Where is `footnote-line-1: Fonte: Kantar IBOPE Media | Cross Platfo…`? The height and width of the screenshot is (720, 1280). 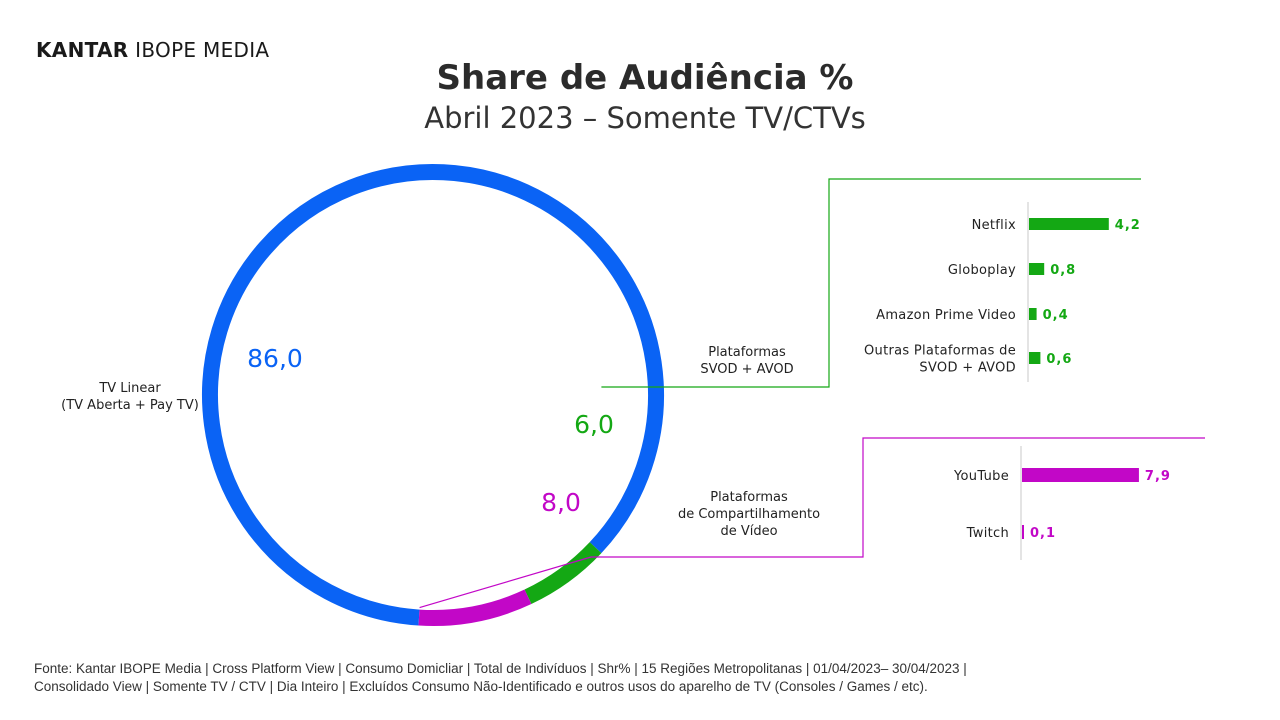
footnote-line-1: Fonte: Kantar IBOPE Media | Cross Platfo… is located at coordinates (500, 668).